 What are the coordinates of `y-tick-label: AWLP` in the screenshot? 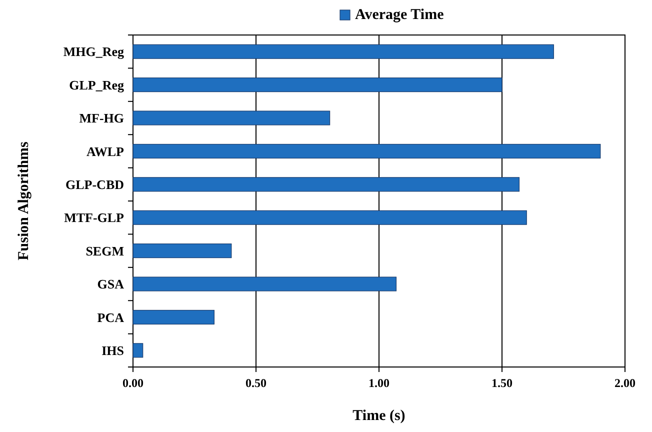 It's located at (105, 151).